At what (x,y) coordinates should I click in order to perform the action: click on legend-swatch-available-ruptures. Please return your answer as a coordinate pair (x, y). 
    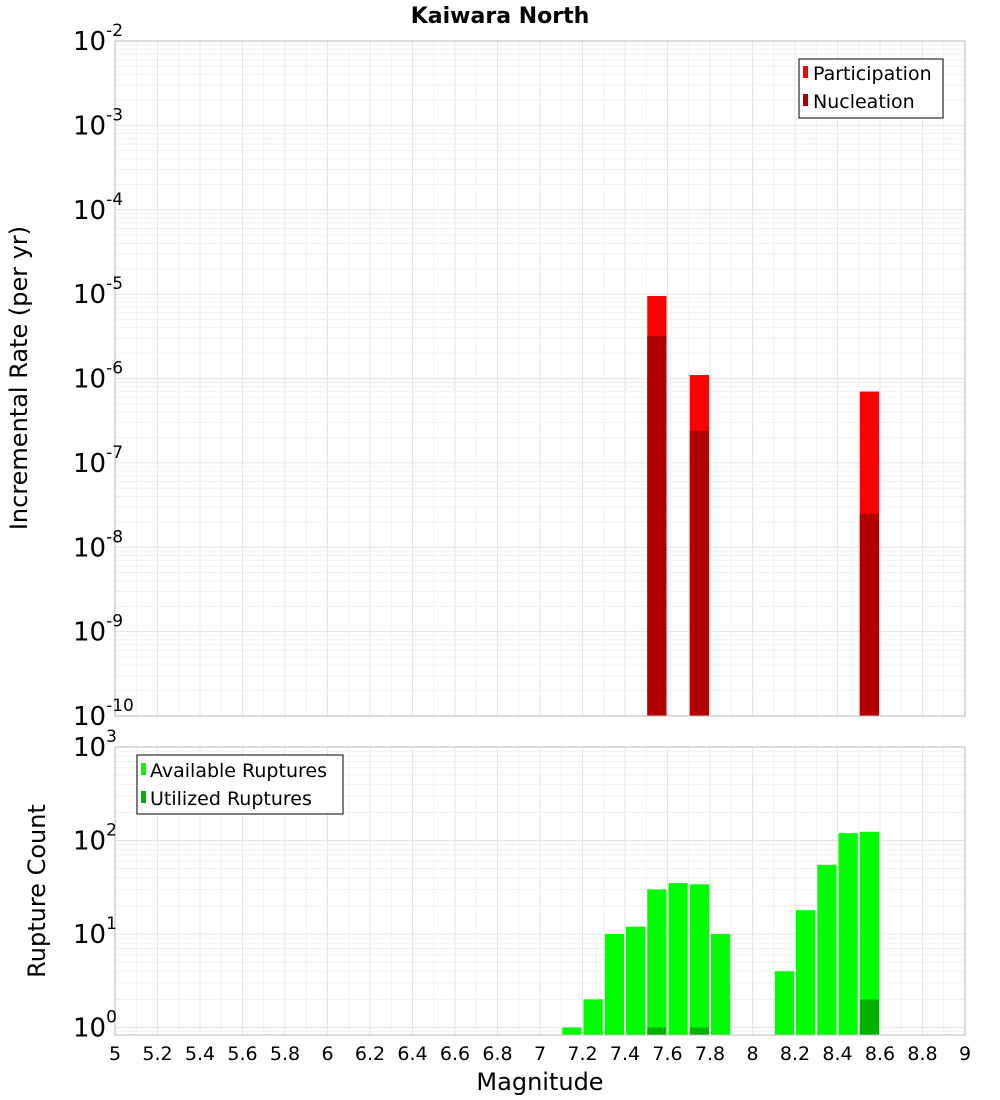
    Looking at the image, I should click on (143, 769).